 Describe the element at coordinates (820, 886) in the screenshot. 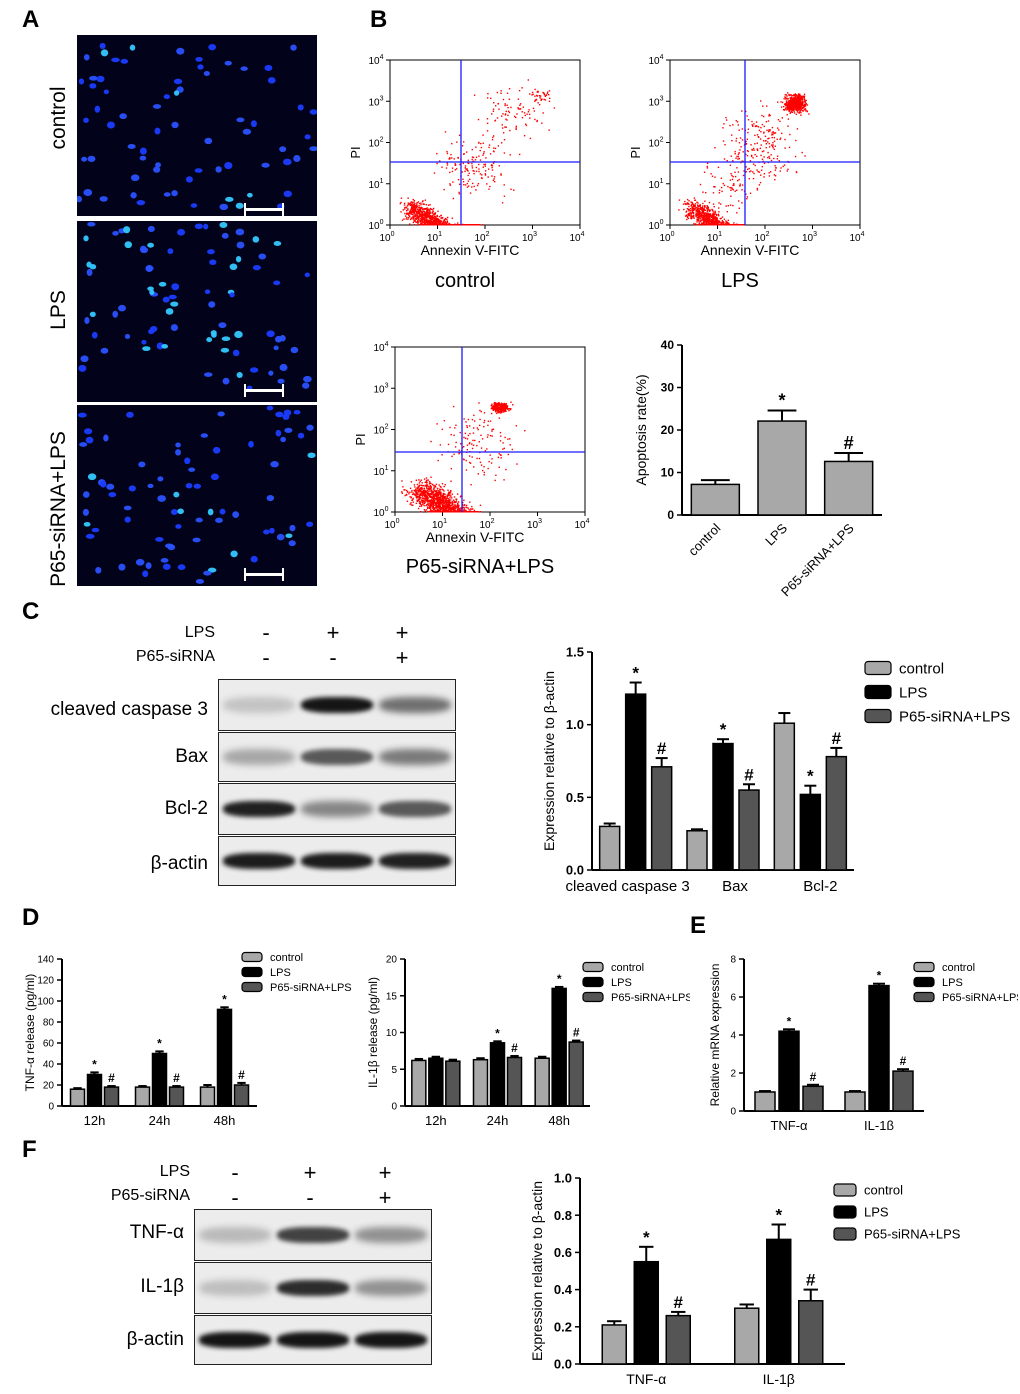

I see `x-tick-label: Bcl-2` at that location.